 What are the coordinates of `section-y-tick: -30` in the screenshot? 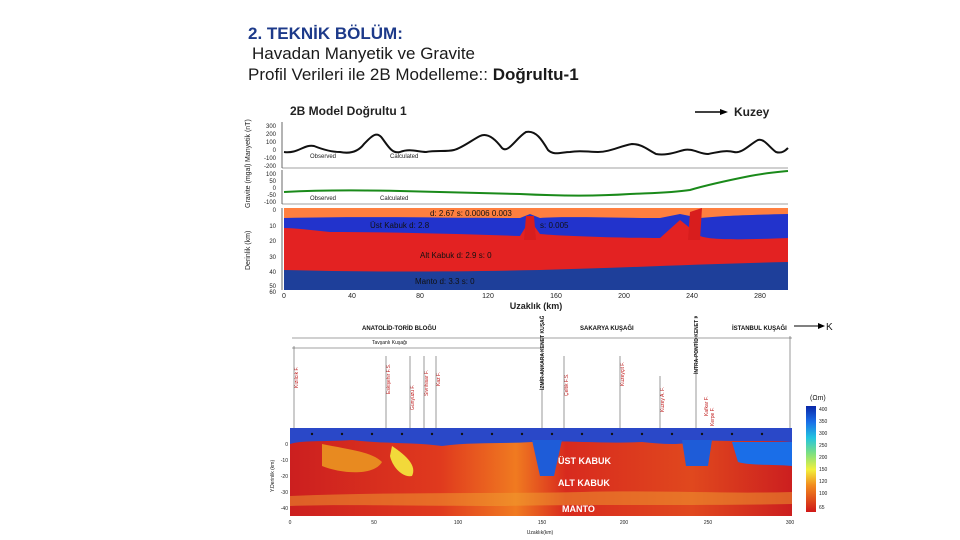 It's located at (284, 493).